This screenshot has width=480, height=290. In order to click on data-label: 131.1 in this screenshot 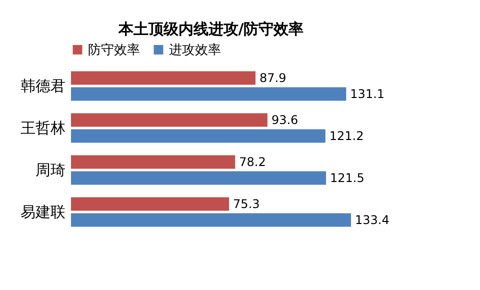, I will do `click(367, 93)`.